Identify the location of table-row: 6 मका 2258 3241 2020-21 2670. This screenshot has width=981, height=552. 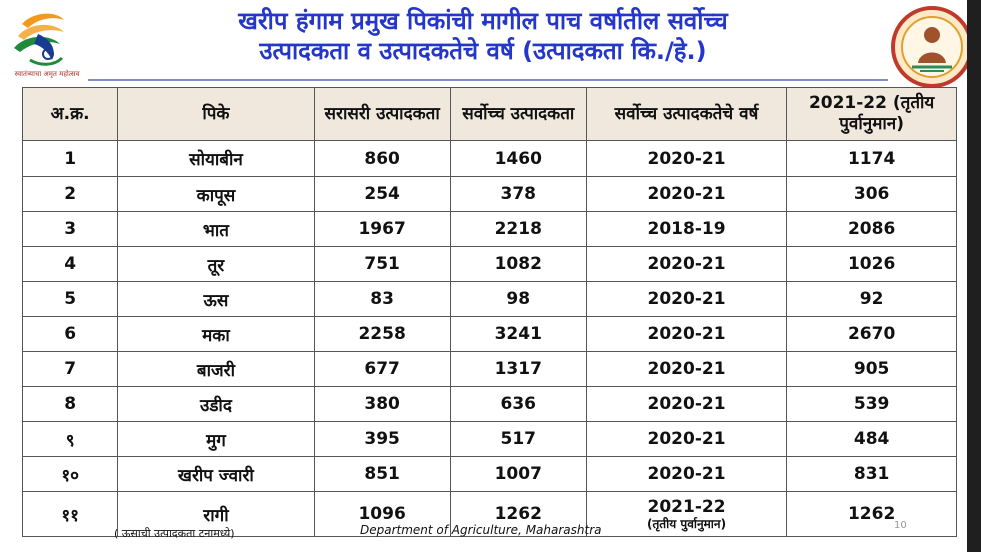
(489, 334).